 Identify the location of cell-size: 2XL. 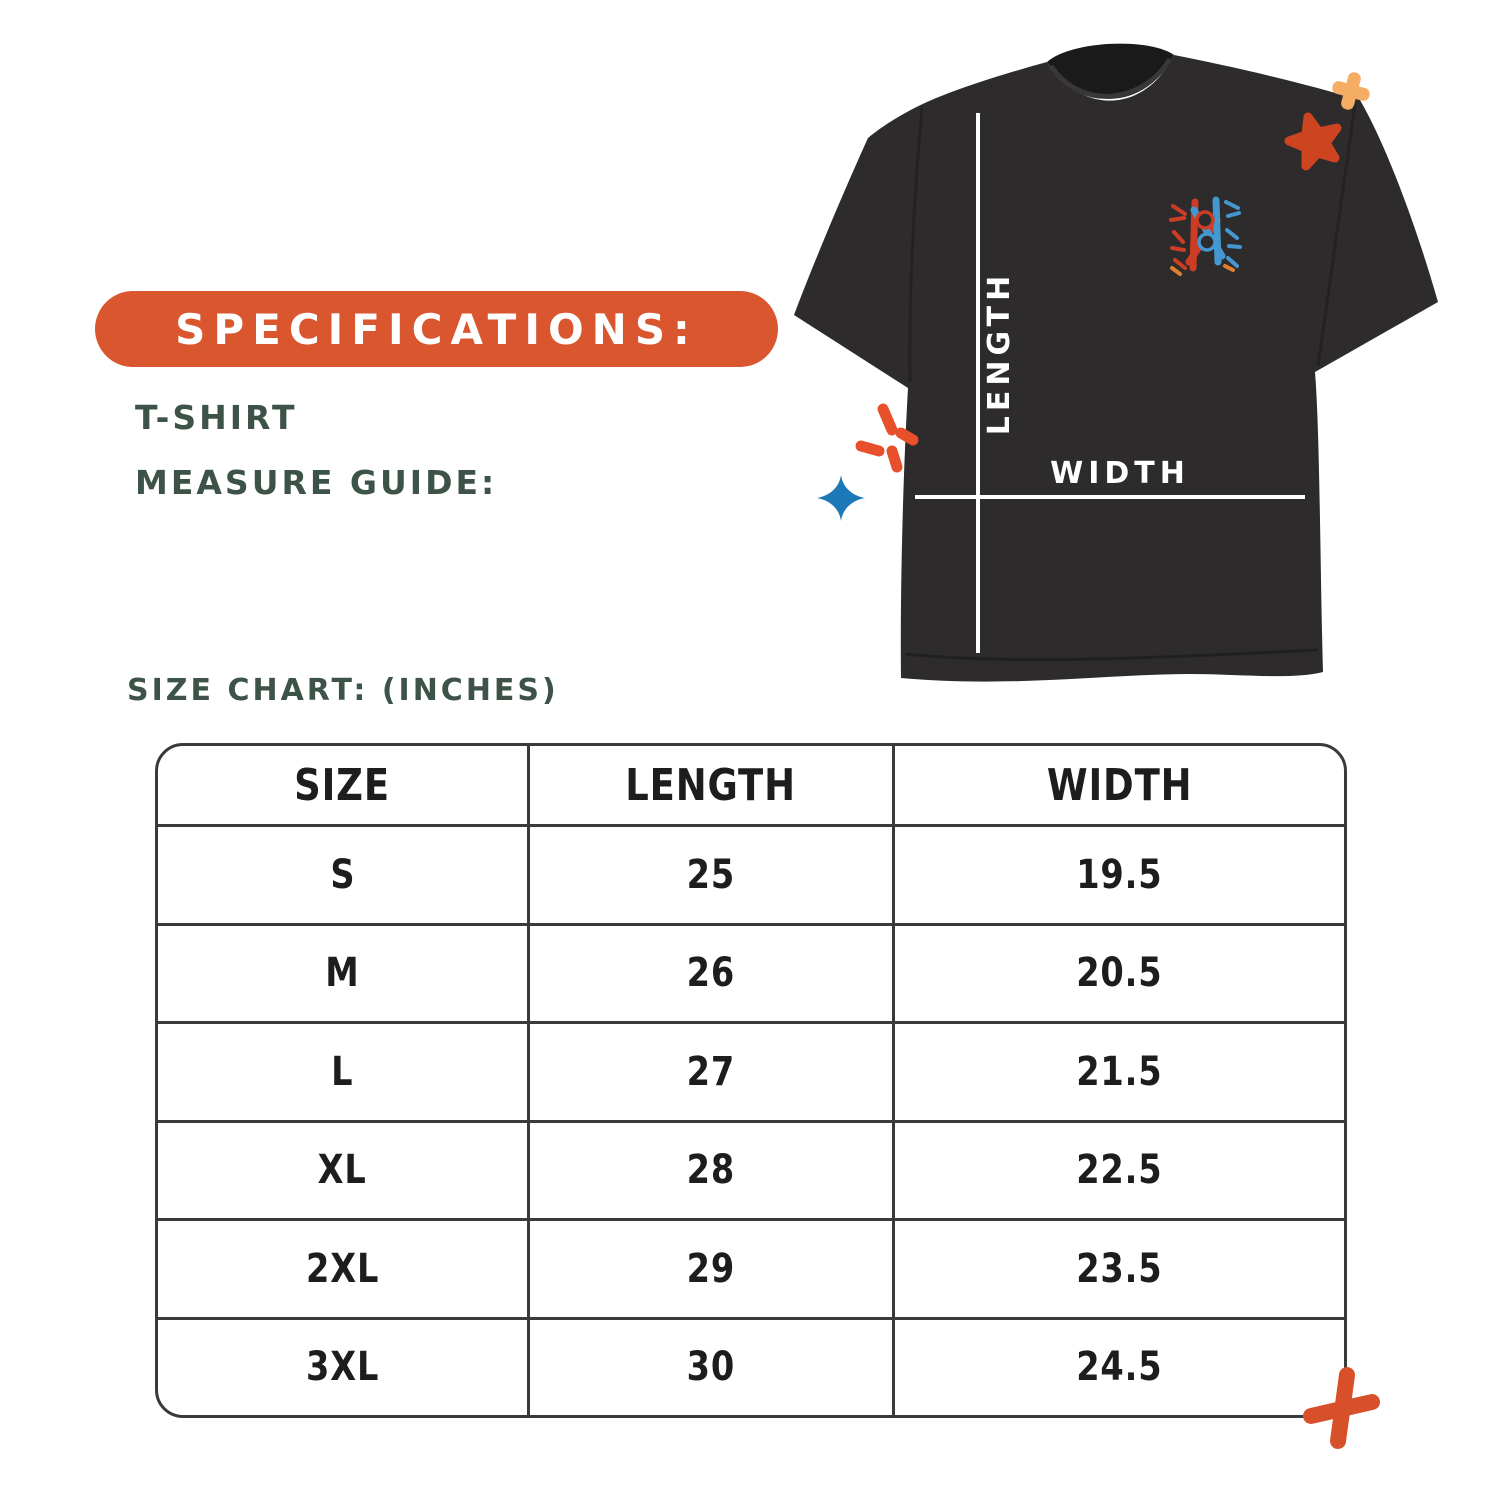
(342, 1268).